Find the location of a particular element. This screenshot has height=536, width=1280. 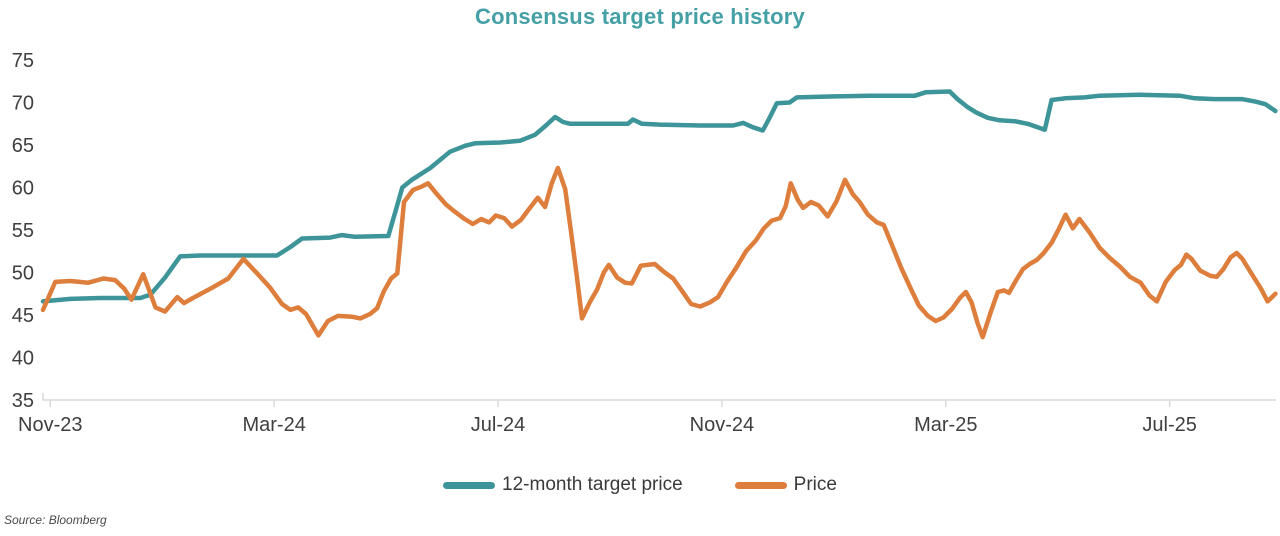

x-axis-label: Nov-24 is located at coordinates (722, 425).